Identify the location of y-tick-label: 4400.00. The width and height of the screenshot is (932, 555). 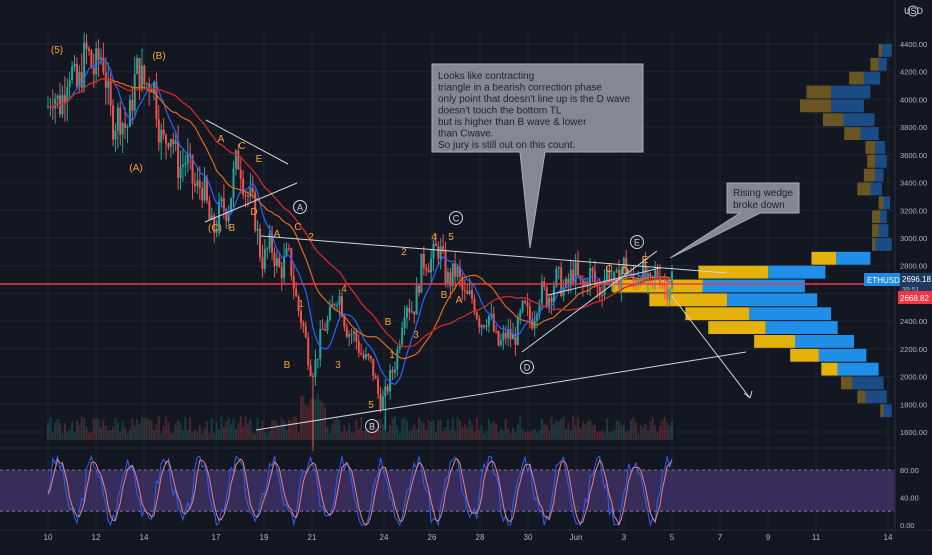
(913, 44).